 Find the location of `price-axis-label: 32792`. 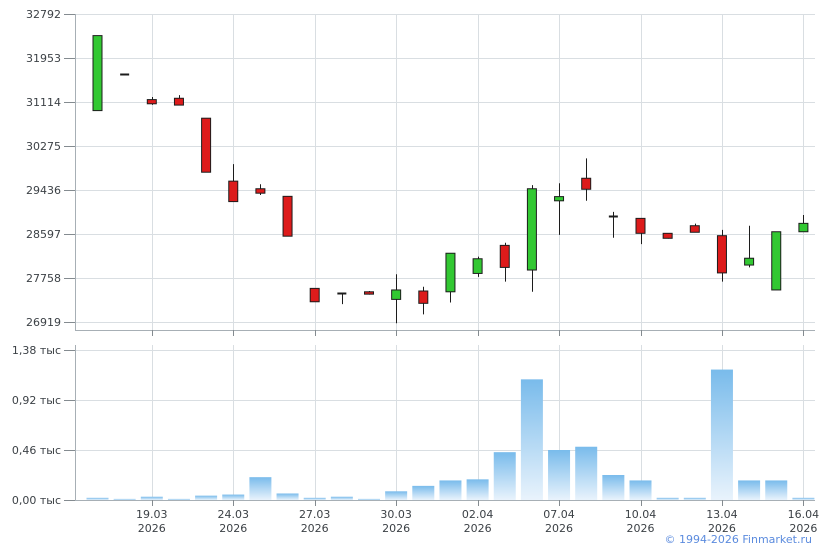

price-axis-label: 32792 is located at coordinates (43, 14).